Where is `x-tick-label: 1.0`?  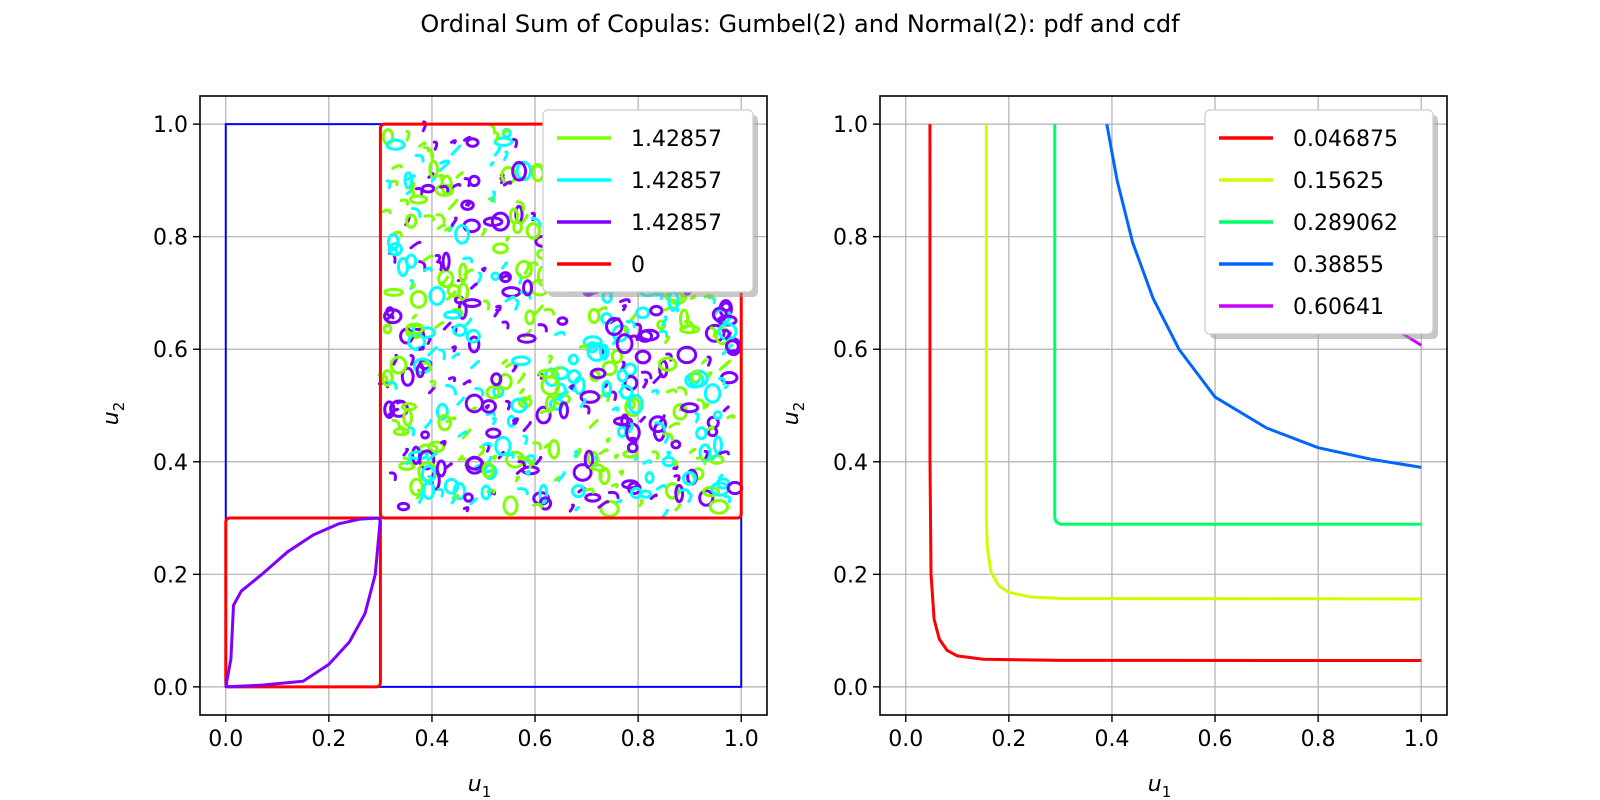
x-tick-label: 1.0 is located at coordinates (741, 739).